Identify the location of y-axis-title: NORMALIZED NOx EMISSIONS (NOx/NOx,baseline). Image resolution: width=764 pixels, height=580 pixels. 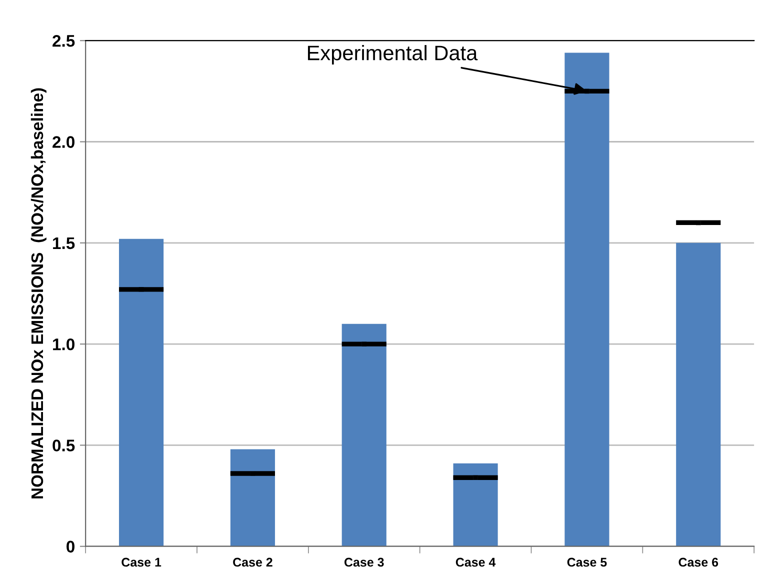
(38, 293).